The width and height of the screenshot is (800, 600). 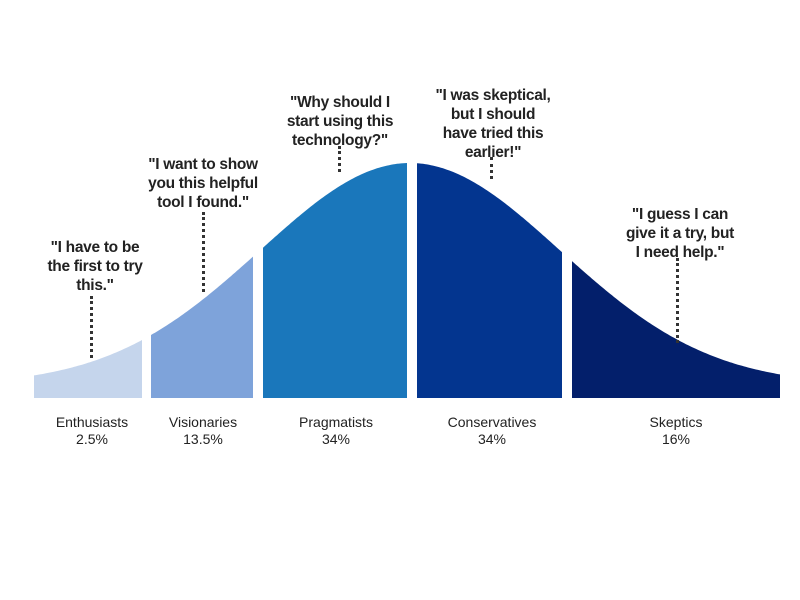 What do you see at coordinates (676, 439) in the screenshot?
I see `category-percent: 16%` at bounding box center [676, 439].